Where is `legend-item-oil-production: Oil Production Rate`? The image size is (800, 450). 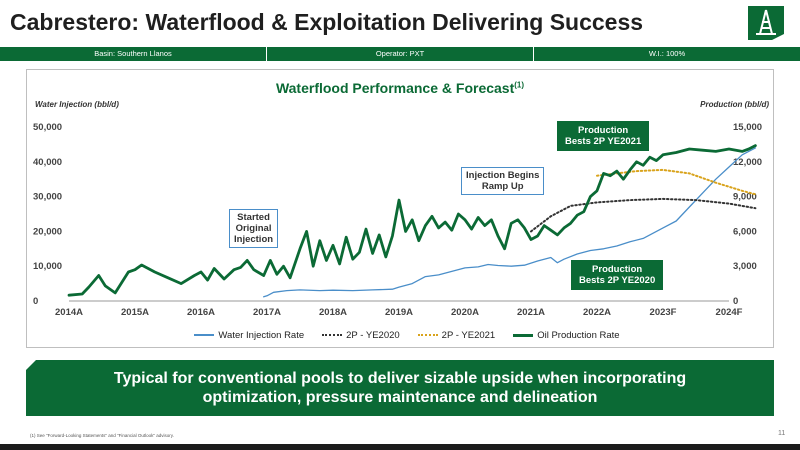
legend-item-oil-production: Oil Production Rate is located at coordinates (566, 335).